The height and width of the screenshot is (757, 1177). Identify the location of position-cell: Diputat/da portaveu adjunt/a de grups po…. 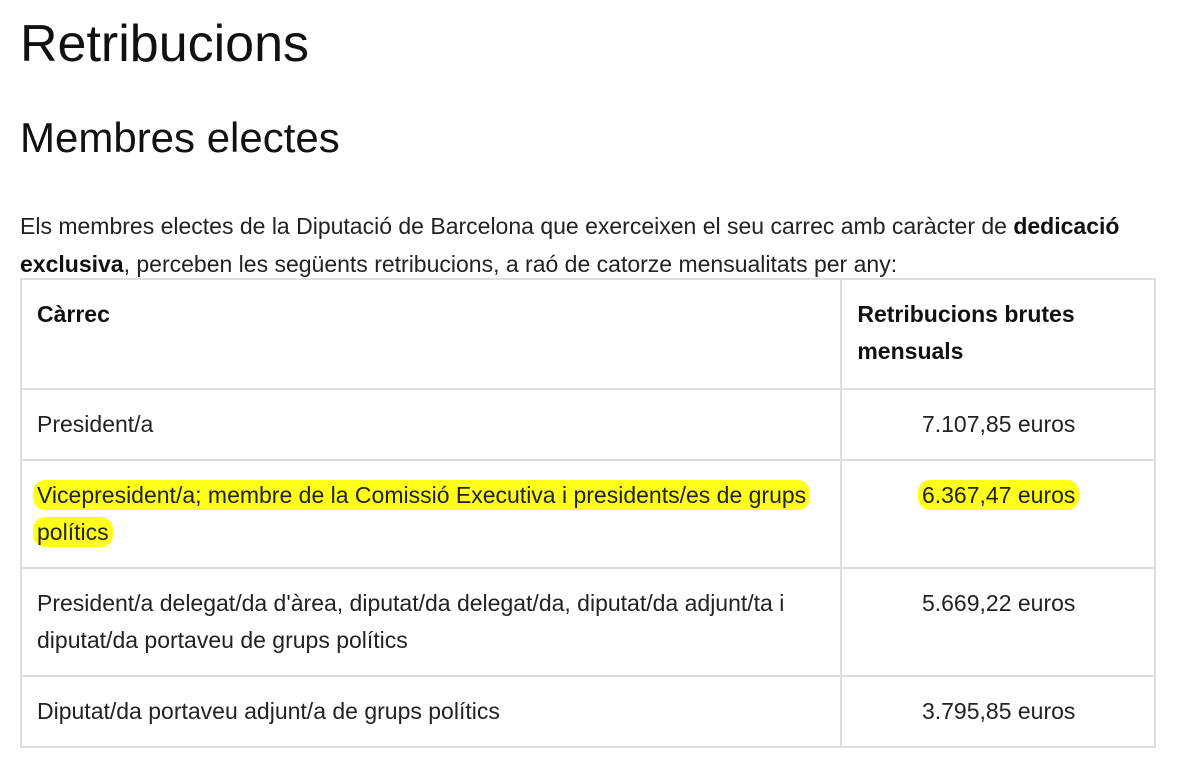
(431, 711).